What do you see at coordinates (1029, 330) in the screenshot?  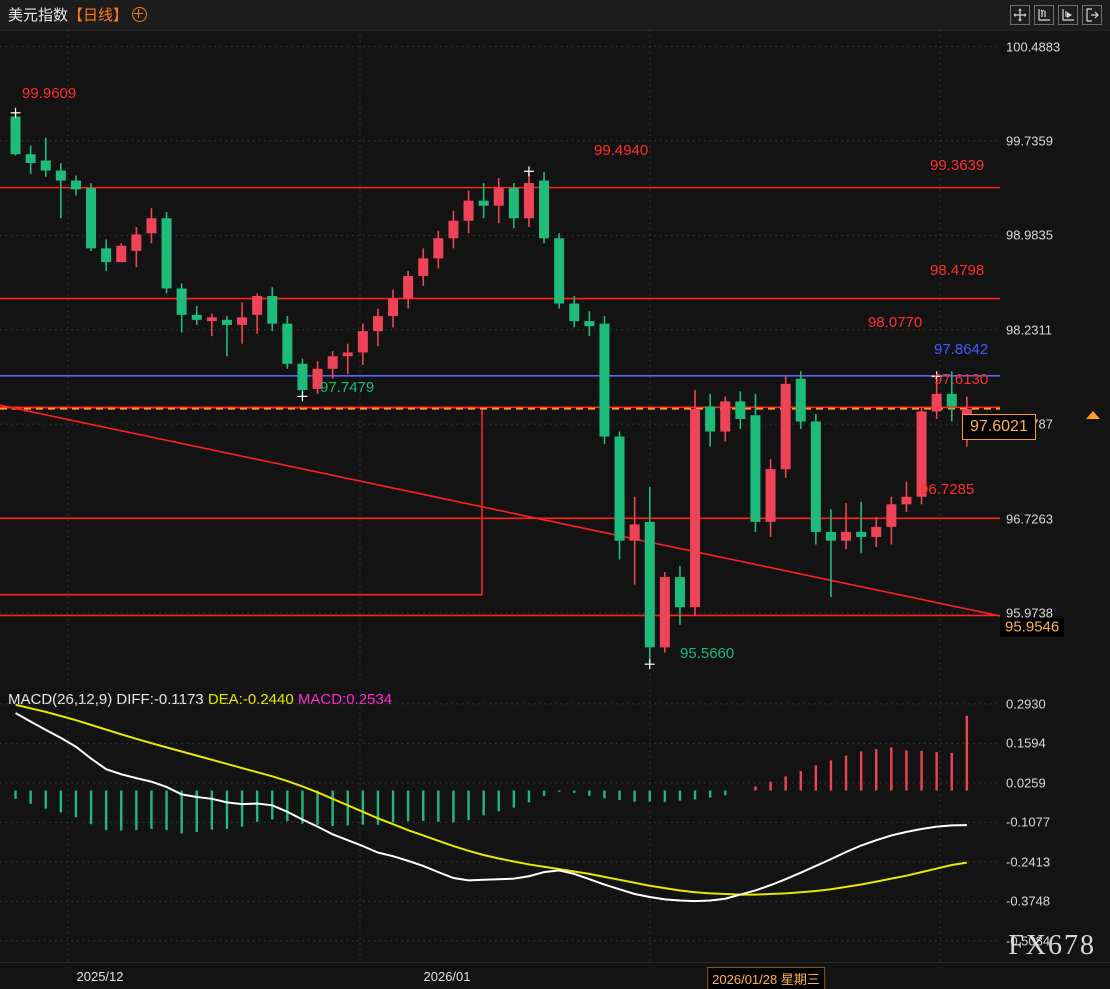 I see `price-tick-3: 98.2311` at bounding box center [1029, 330].